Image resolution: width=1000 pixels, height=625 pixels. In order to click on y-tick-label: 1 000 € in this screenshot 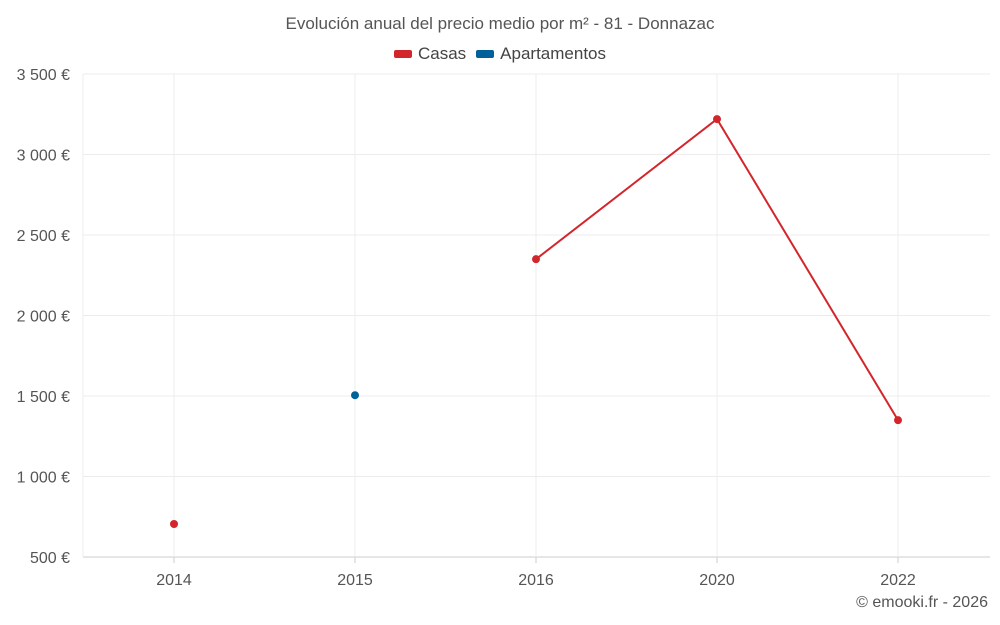, I will do `click(43, 478)`.